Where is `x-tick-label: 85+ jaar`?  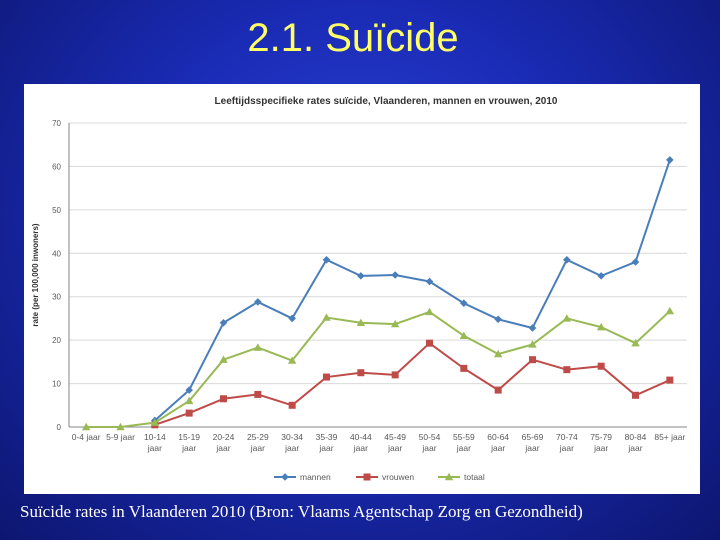
x-tick-label: 85+ jaar is located at coordinates (669, 437).